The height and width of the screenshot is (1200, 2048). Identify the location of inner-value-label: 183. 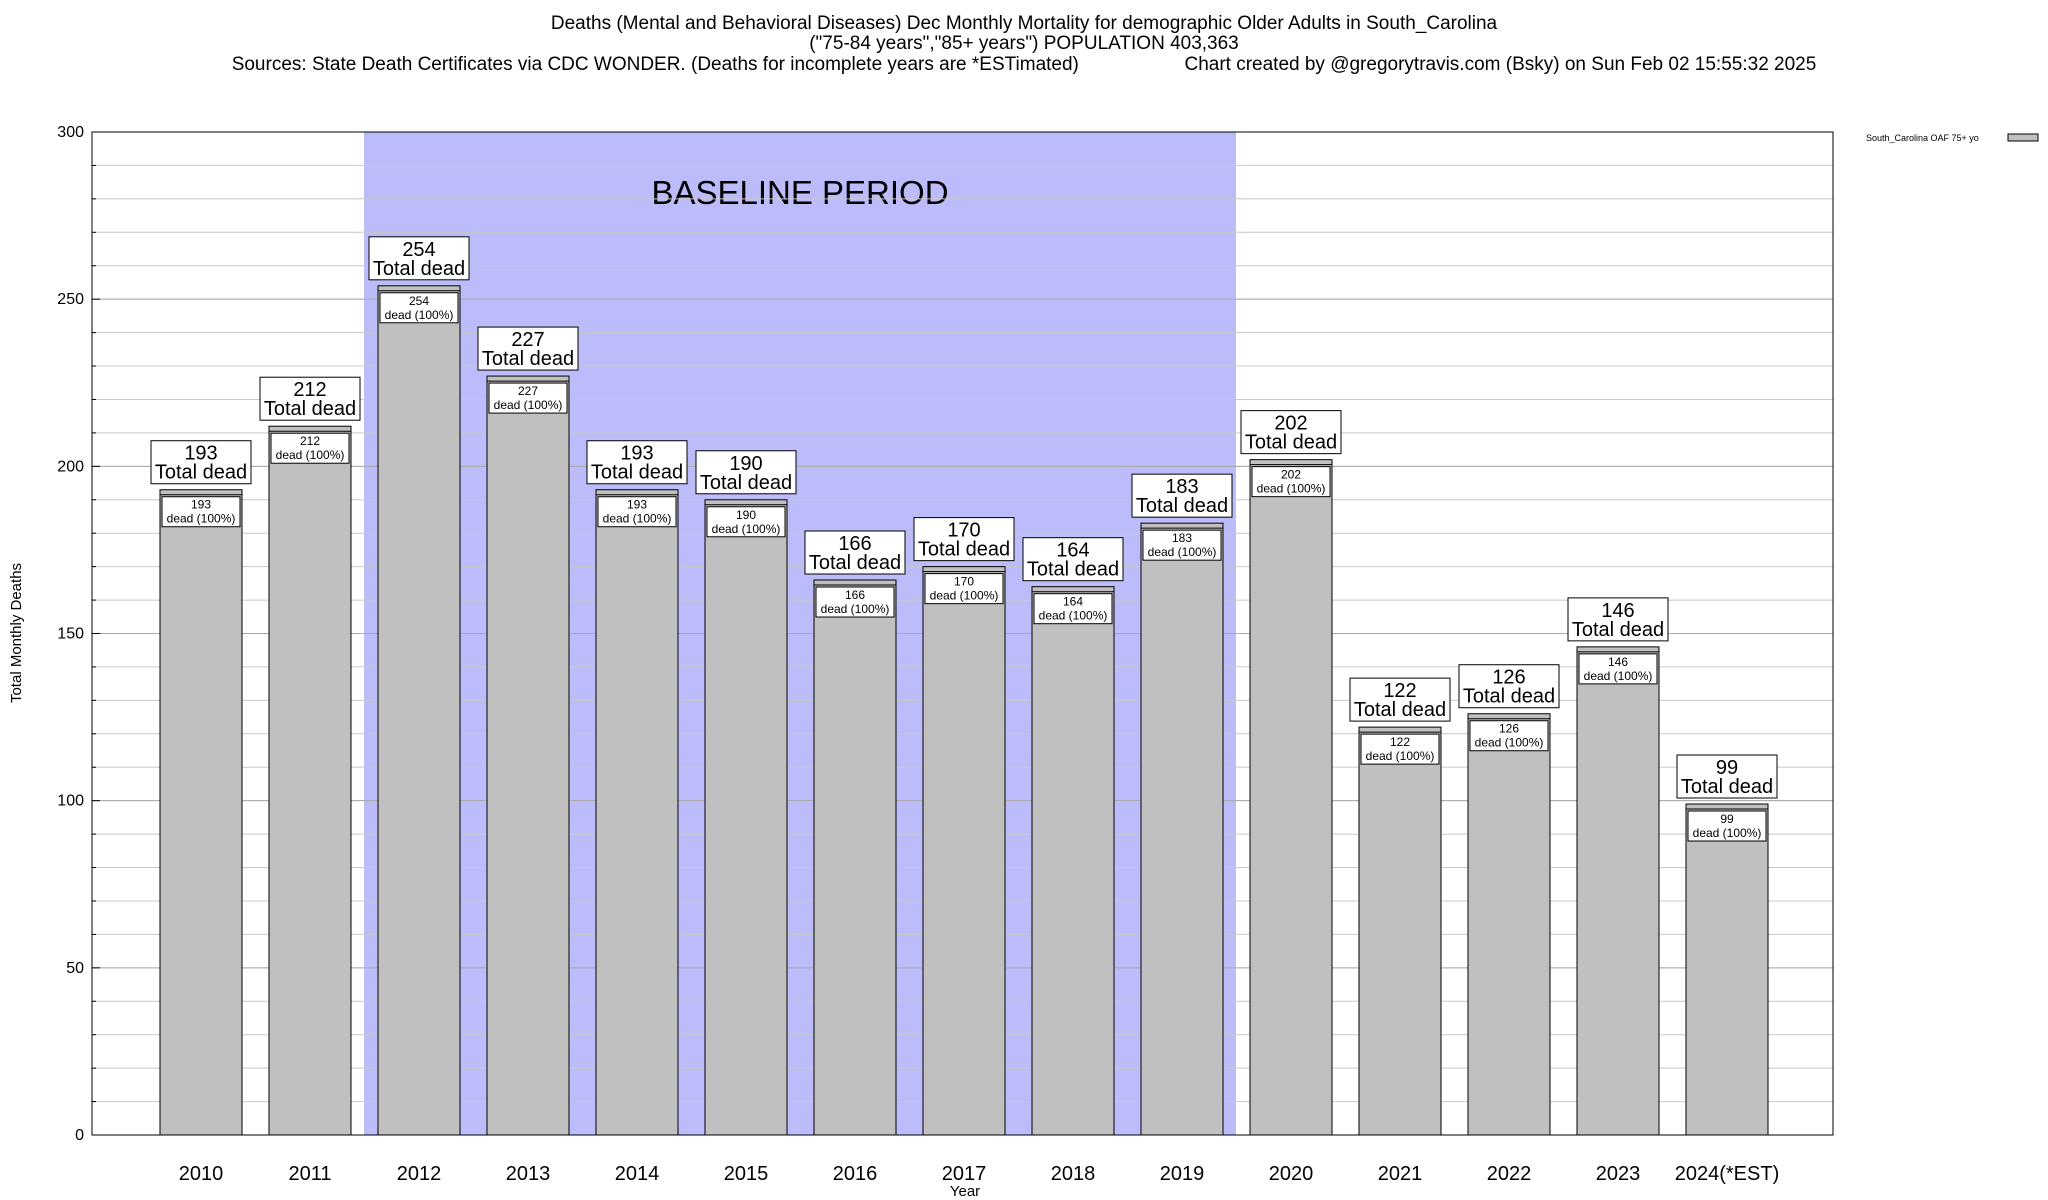
(1182, 538).